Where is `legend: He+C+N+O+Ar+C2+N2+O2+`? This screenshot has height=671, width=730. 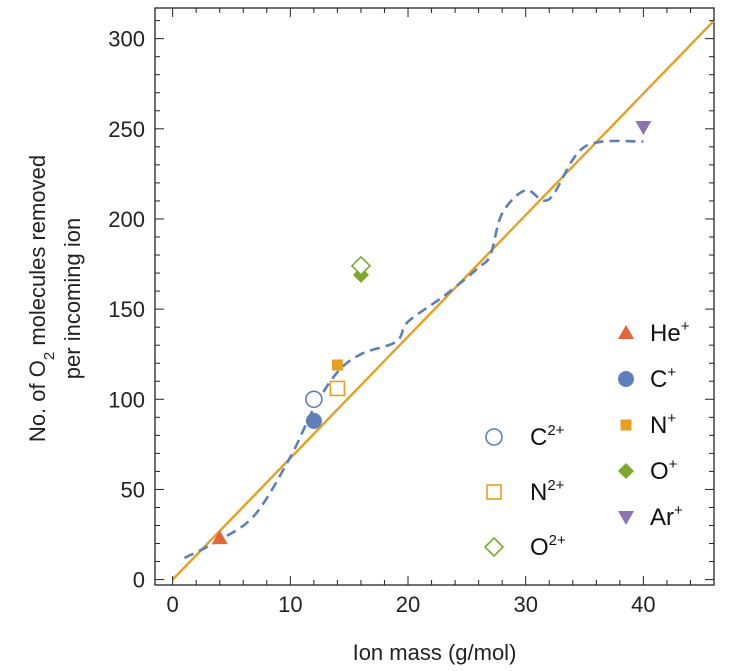
legend: He+C+N+O+Ar+C2+N2+O2+ is located at coordinates (586, 439).